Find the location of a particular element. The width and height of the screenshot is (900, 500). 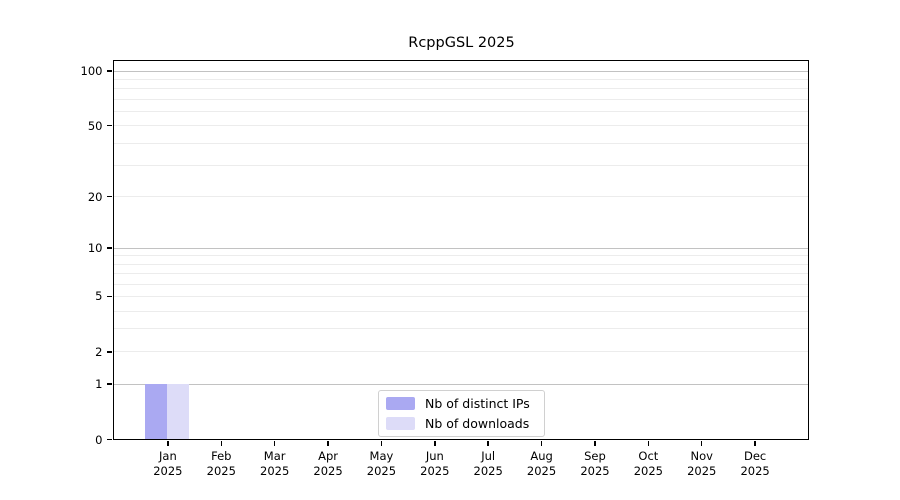

x-tick-label: Sep 2025 is located at coordinates (595, 464).